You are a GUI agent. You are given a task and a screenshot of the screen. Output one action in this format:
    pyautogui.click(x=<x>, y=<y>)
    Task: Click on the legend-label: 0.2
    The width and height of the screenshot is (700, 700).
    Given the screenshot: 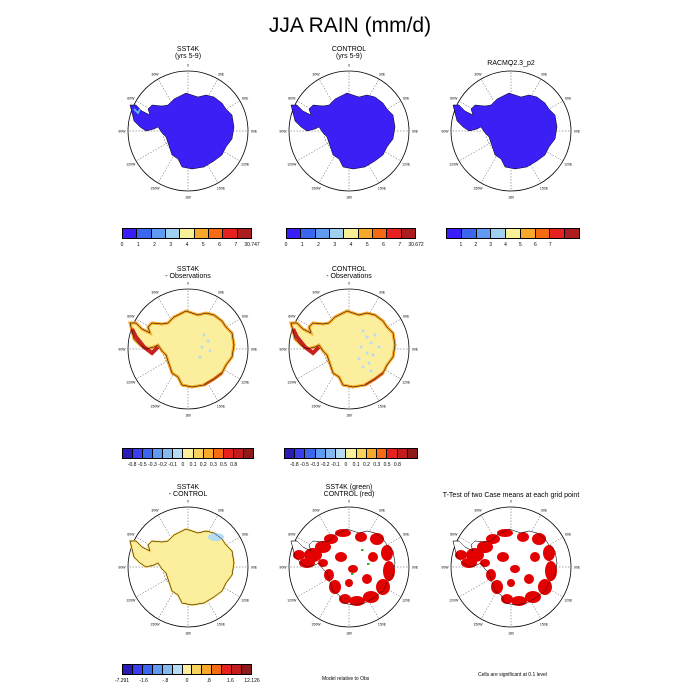 What is the action you would take?
    pyautogui.click(x=203, y=465)
    